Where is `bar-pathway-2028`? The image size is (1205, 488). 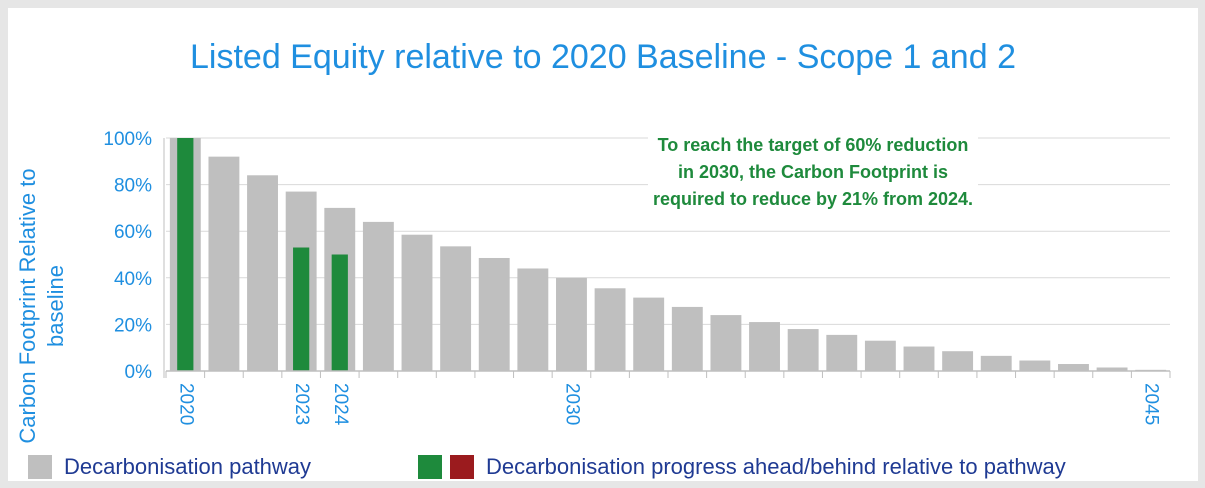 bar-pathway-2028 is located at coordinates (494, 314).